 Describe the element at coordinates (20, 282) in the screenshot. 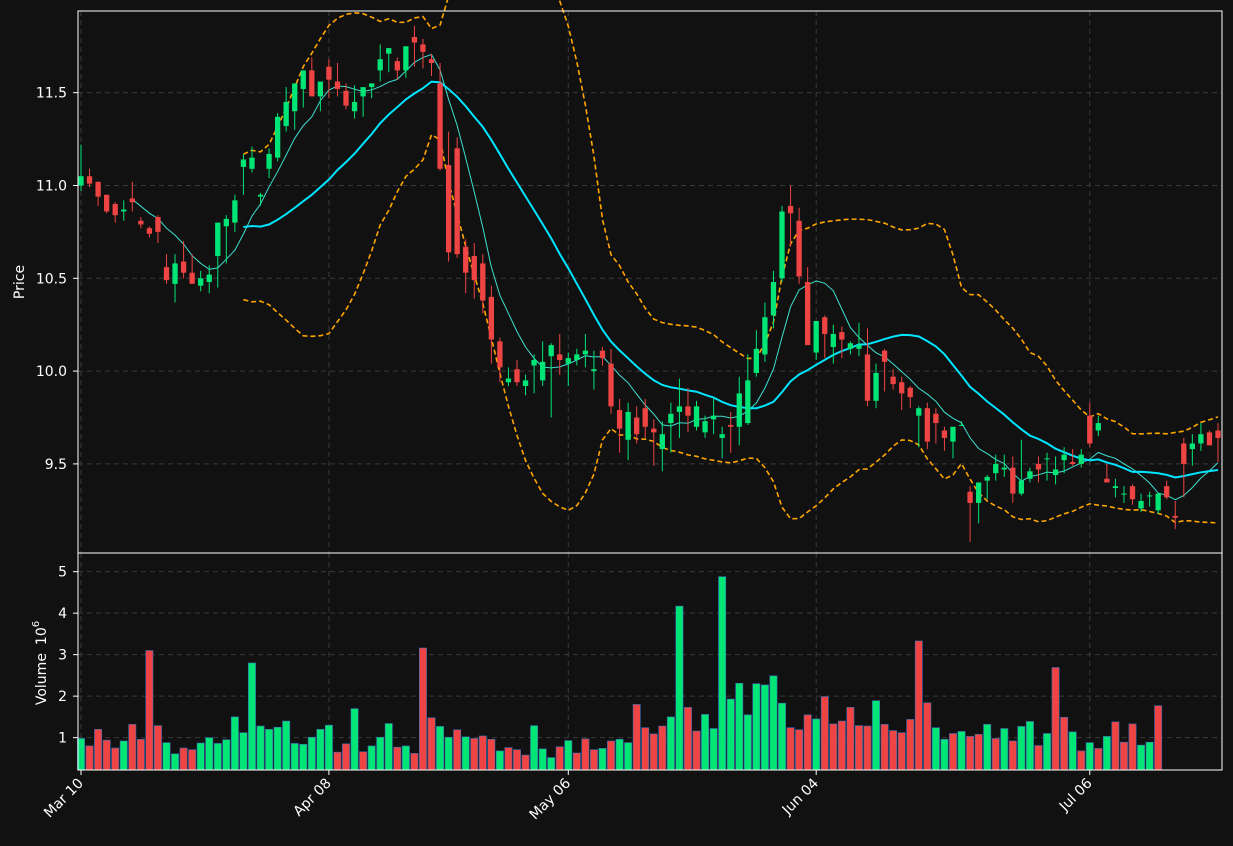

I see `price-axis-label: Price` at that location.